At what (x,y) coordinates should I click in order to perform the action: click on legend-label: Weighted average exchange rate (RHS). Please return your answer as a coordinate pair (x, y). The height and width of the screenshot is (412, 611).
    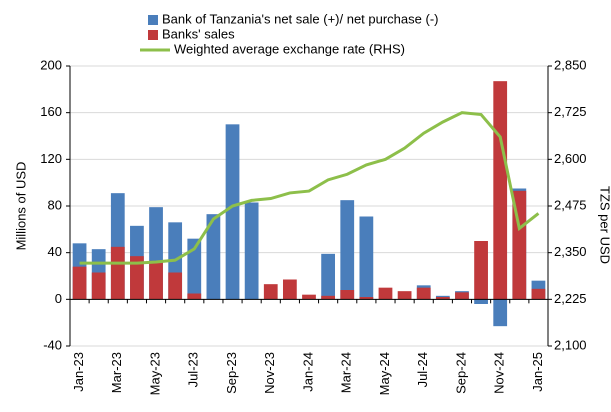
    Looking at the image, I should click on (289, 48).